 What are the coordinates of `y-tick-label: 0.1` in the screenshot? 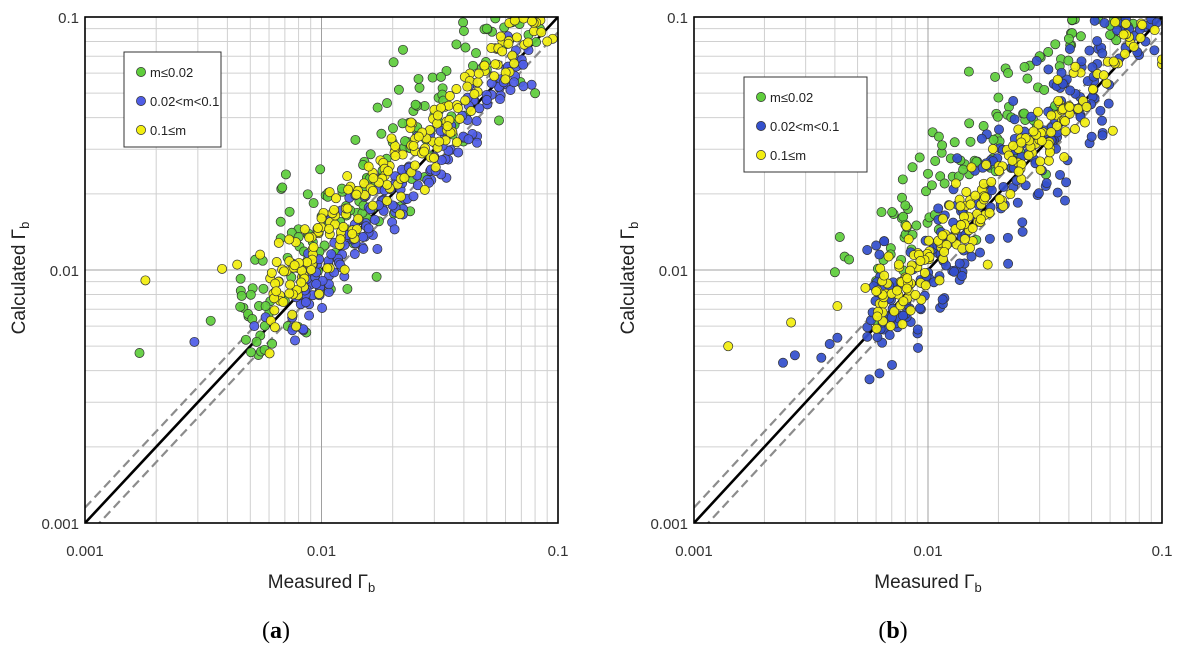 It's located at (677, 18).